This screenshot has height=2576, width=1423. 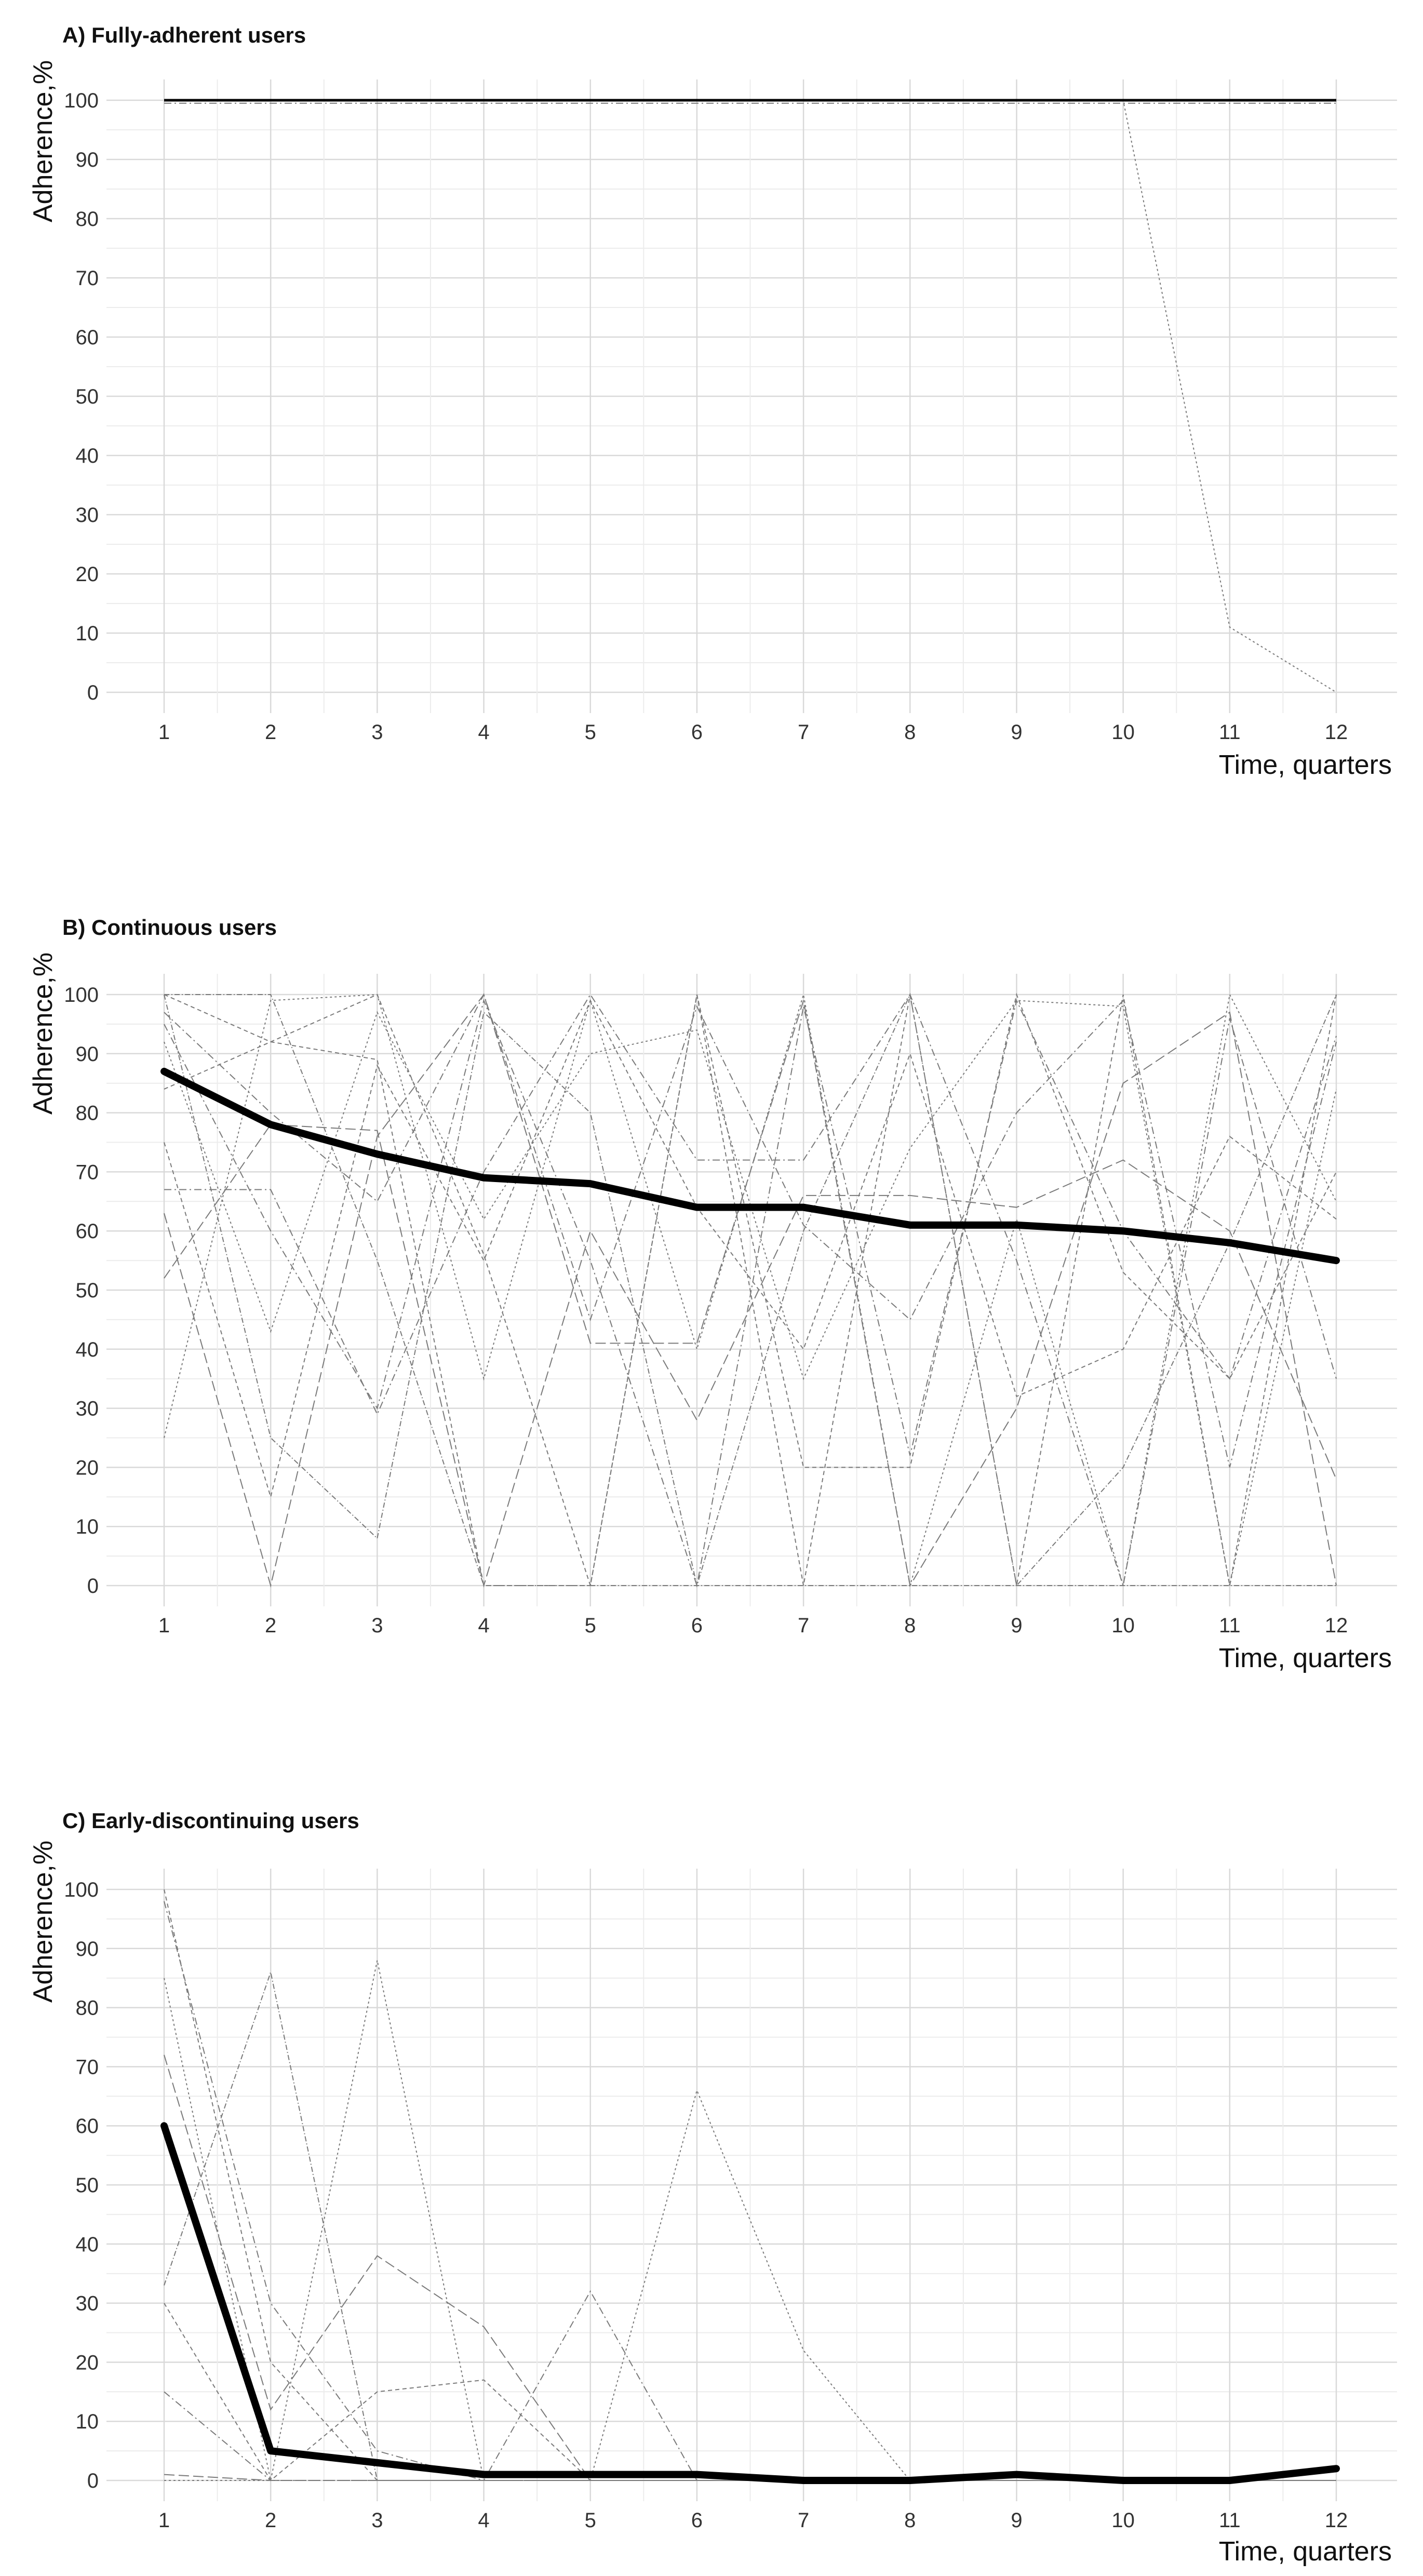 I want to click on panel-b-x-tick-label: 5, so click(x=591, y=1626).